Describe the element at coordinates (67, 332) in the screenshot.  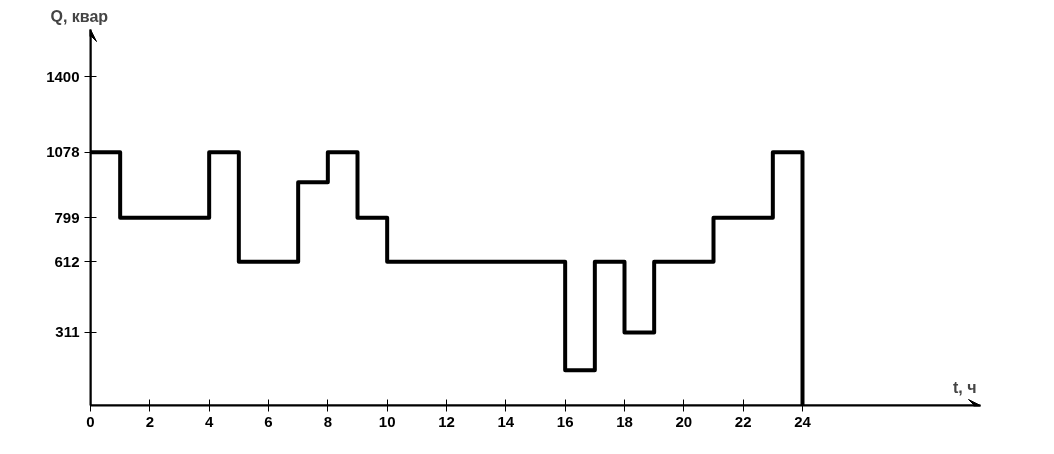
I see `y-tick-label: 311` at that location.